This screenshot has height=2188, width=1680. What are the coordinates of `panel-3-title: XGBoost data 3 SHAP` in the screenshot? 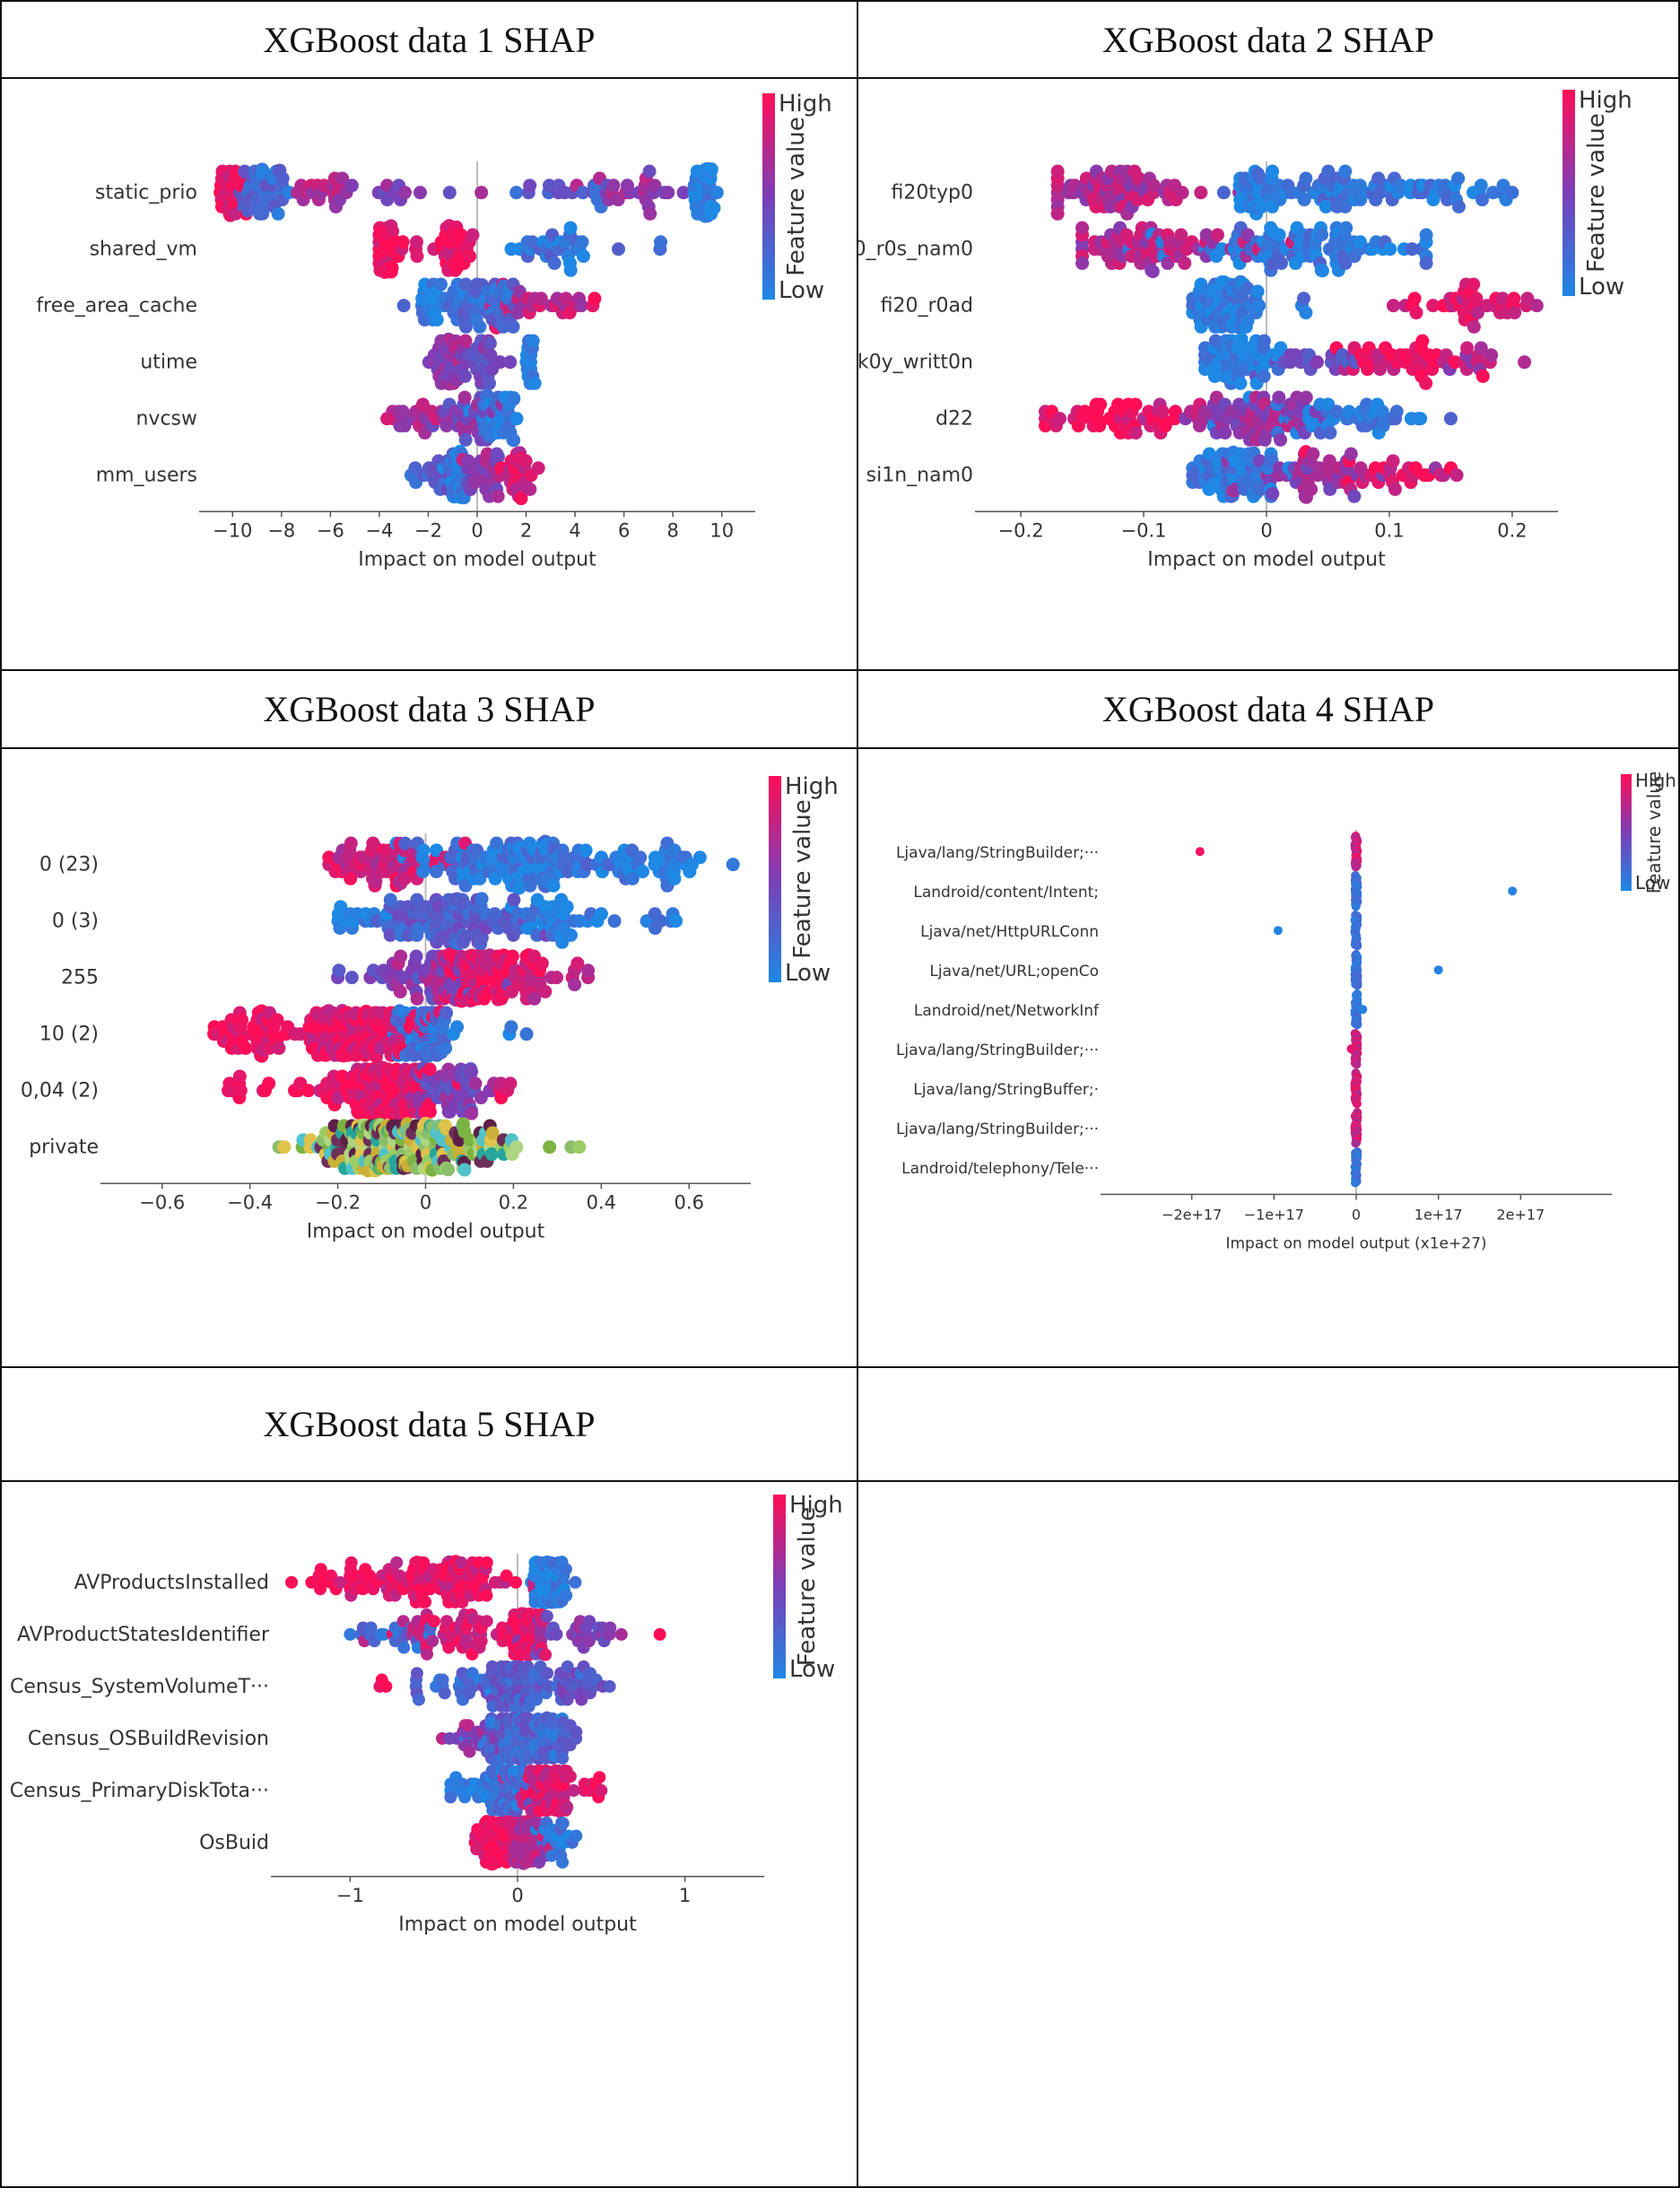 It's located at (429, 710).